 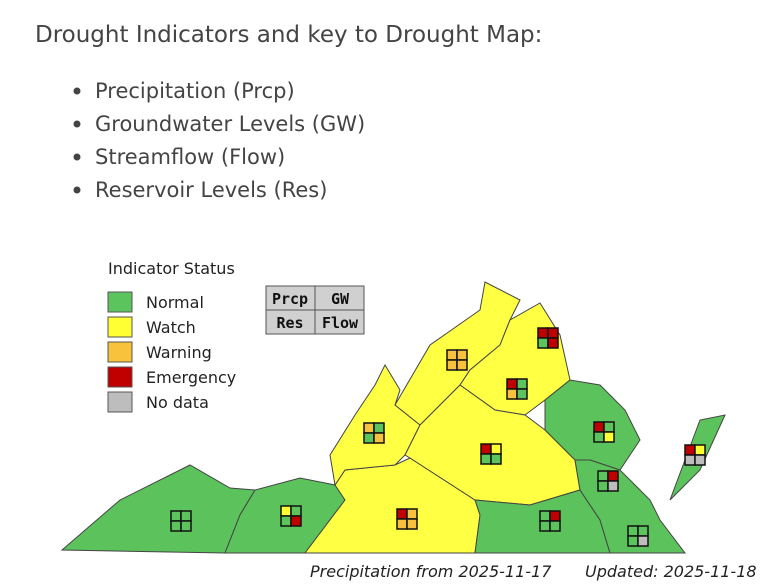 What do you see at coordinates (195, 91) in the screenshot?
I see `list-item: Precipitation (Prcp)` at bounding box center [195, 91].